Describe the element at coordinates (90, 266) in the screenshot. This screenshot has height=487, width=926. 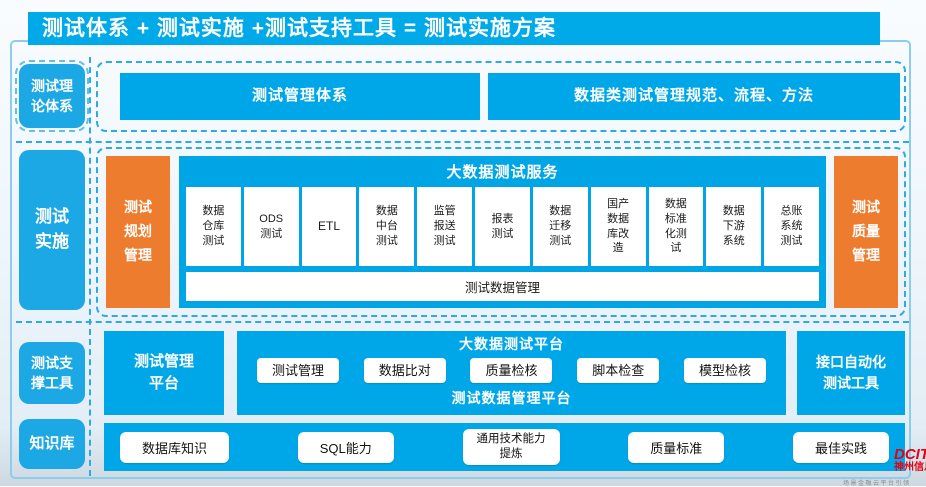
I see `sidebar-divider-line` at that location.